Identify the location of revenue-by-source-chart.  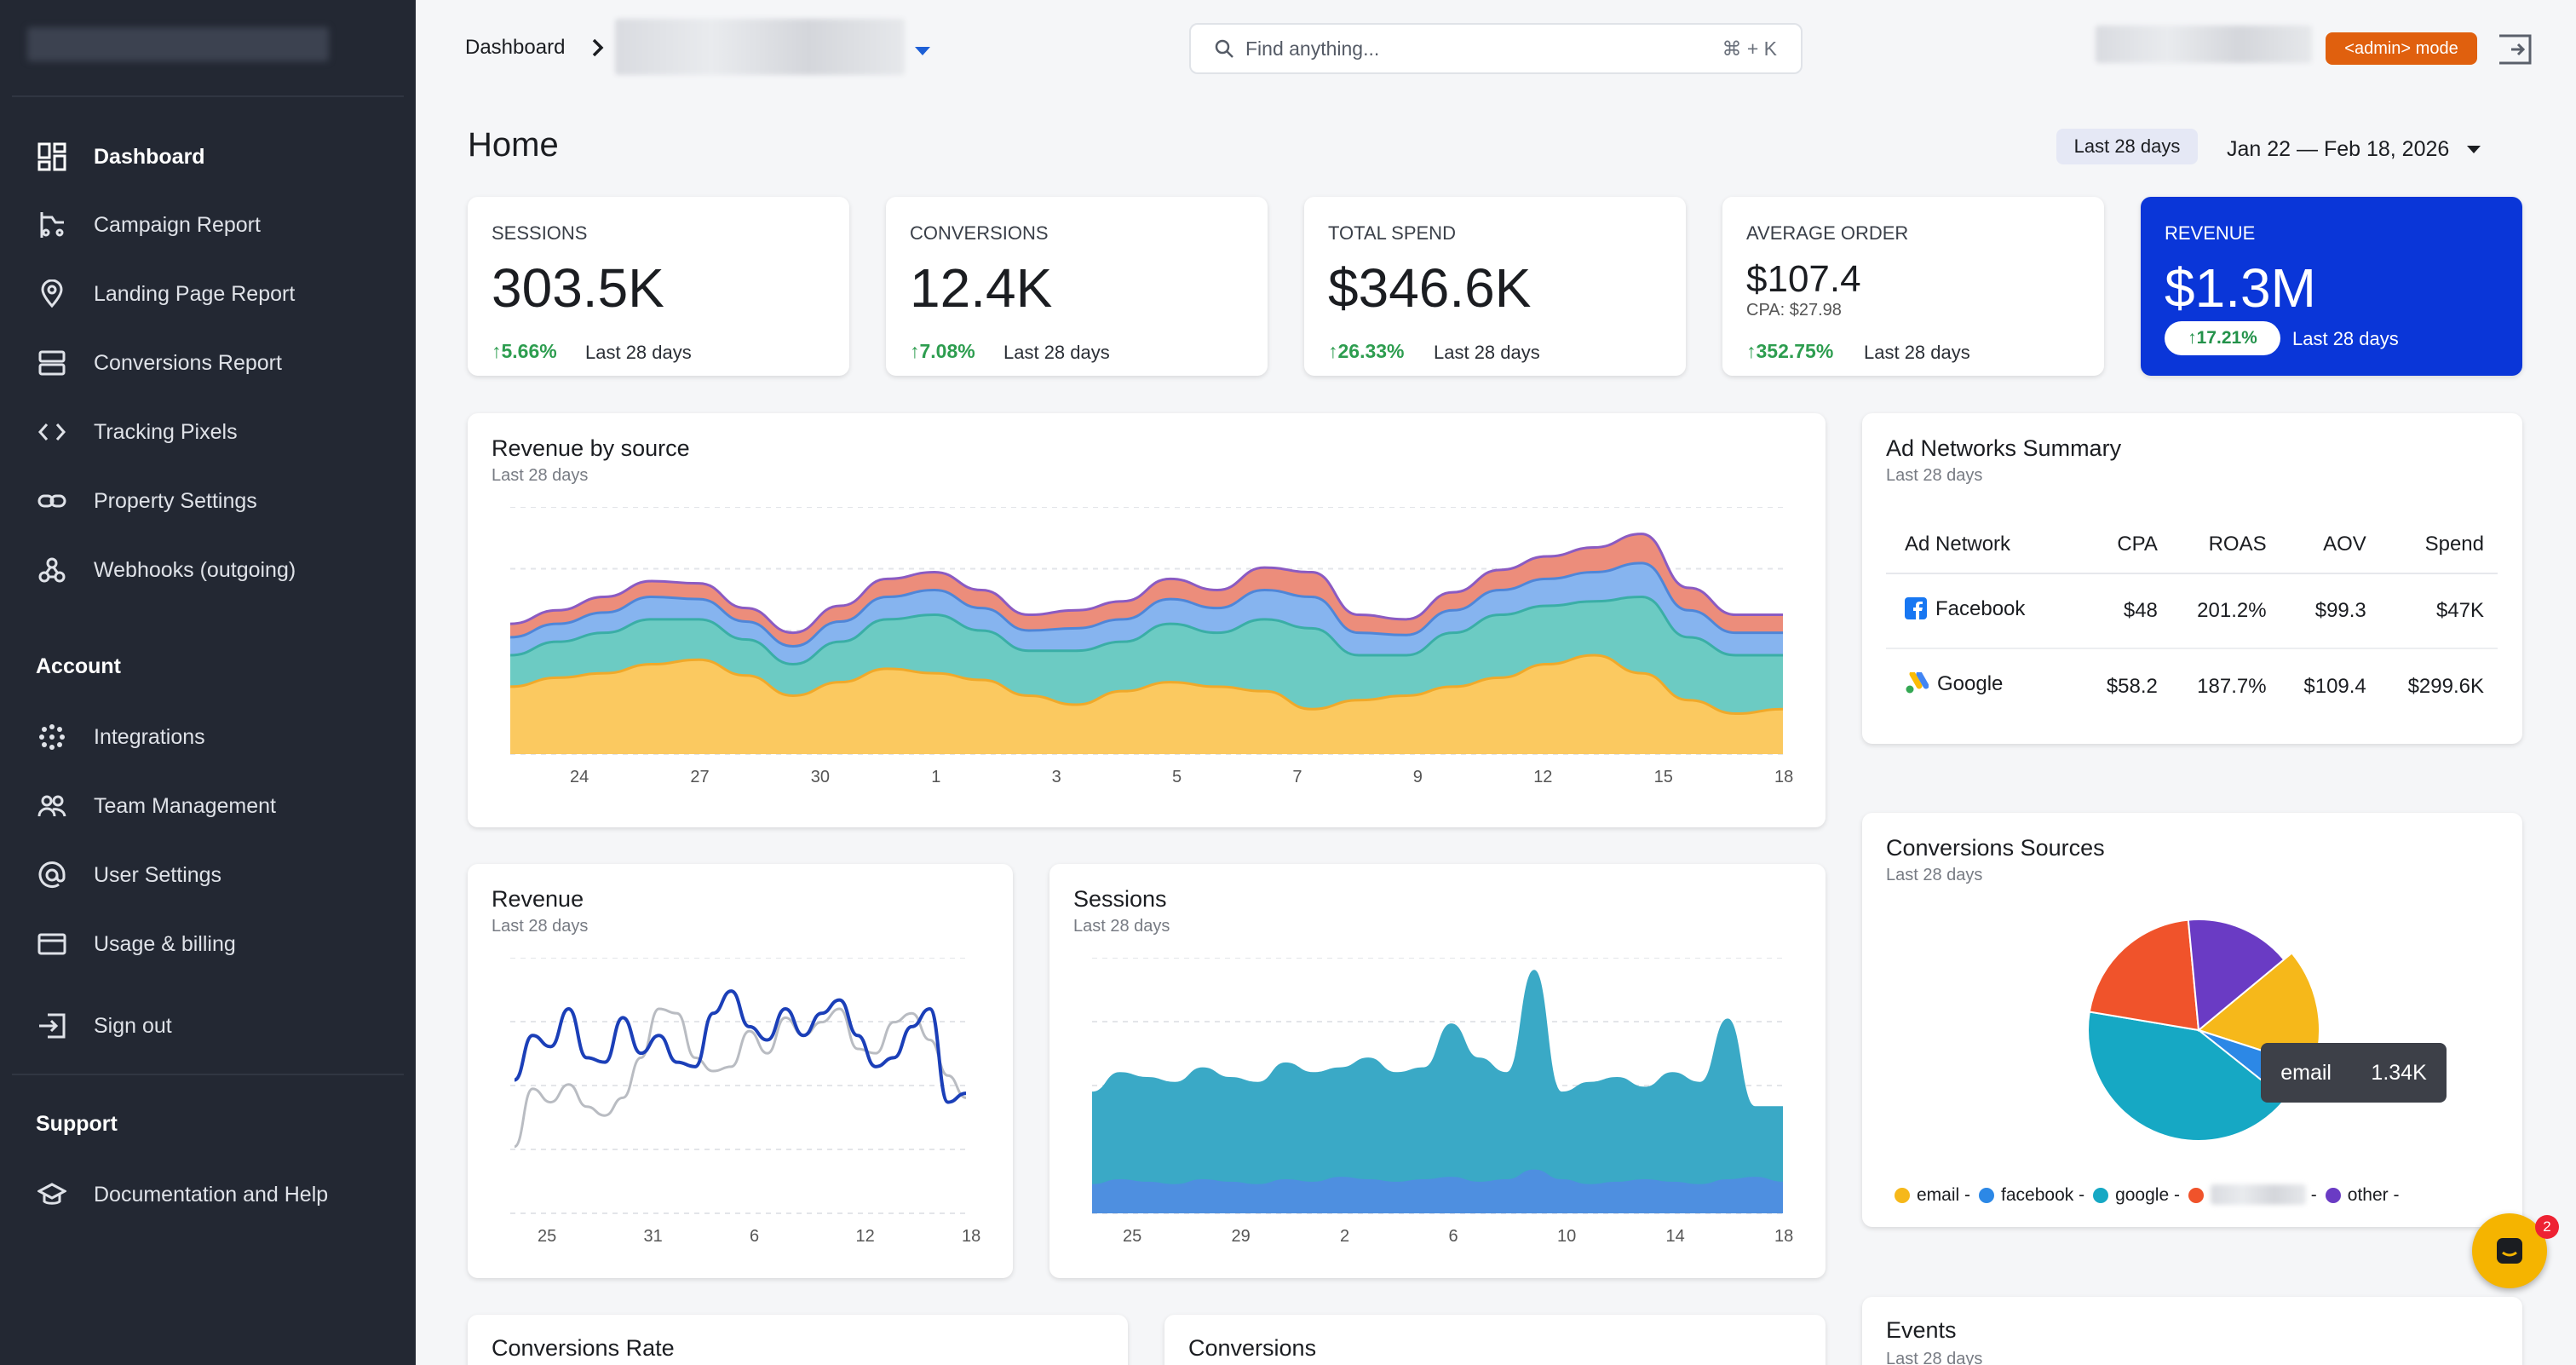
(1147, 635).